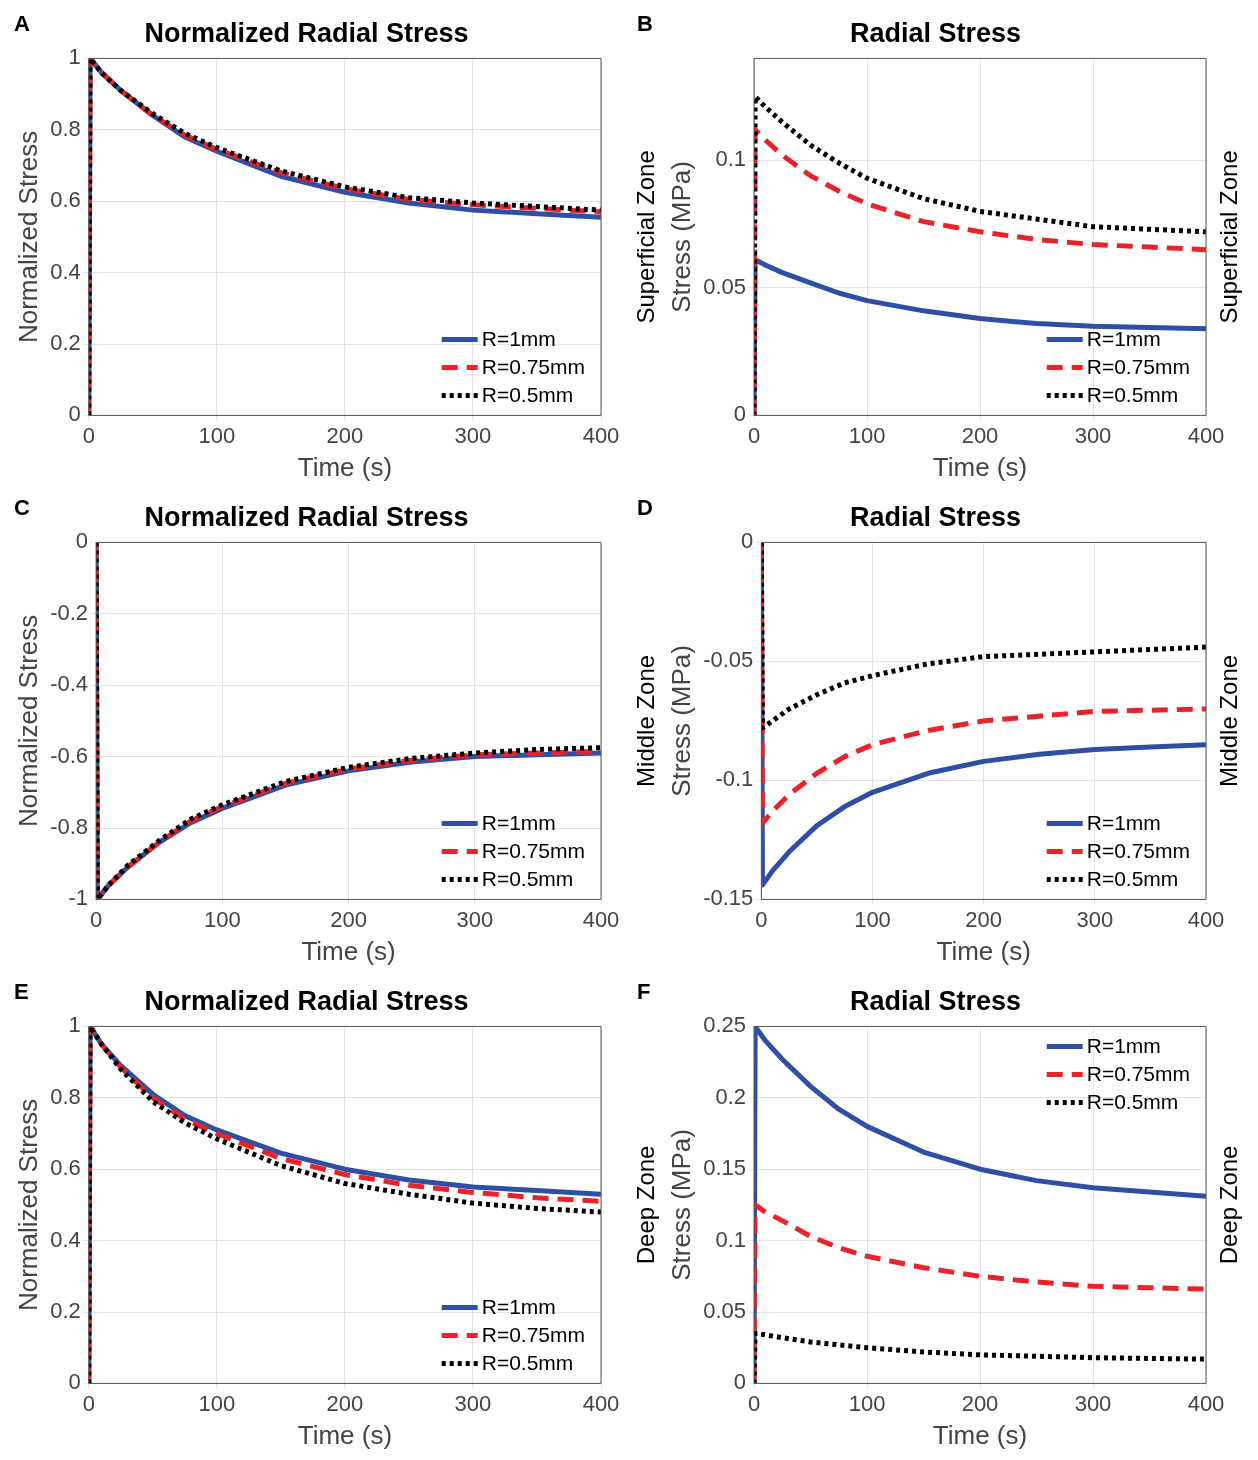 The image size is (1258, 1460). I want to click on y2-axis-title: Superficial Zone, so click(1228, 237).